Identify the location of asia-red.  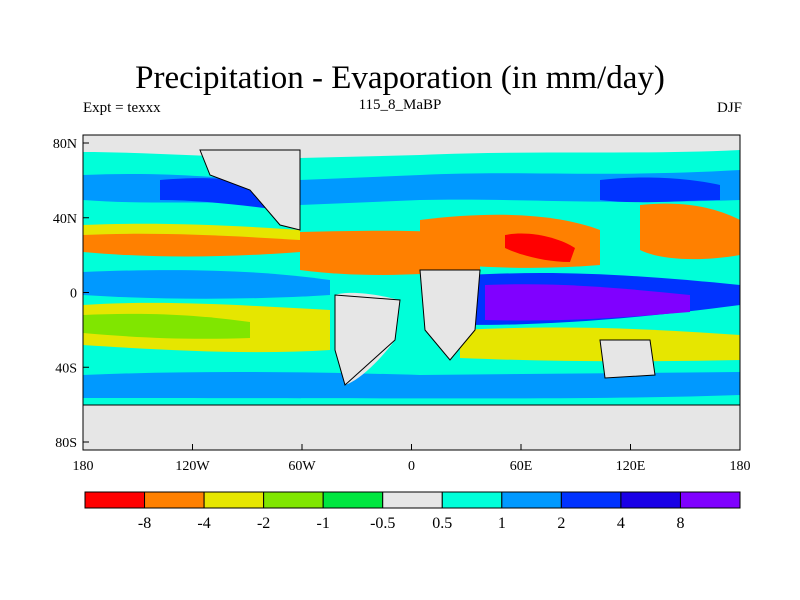
(540, 247).